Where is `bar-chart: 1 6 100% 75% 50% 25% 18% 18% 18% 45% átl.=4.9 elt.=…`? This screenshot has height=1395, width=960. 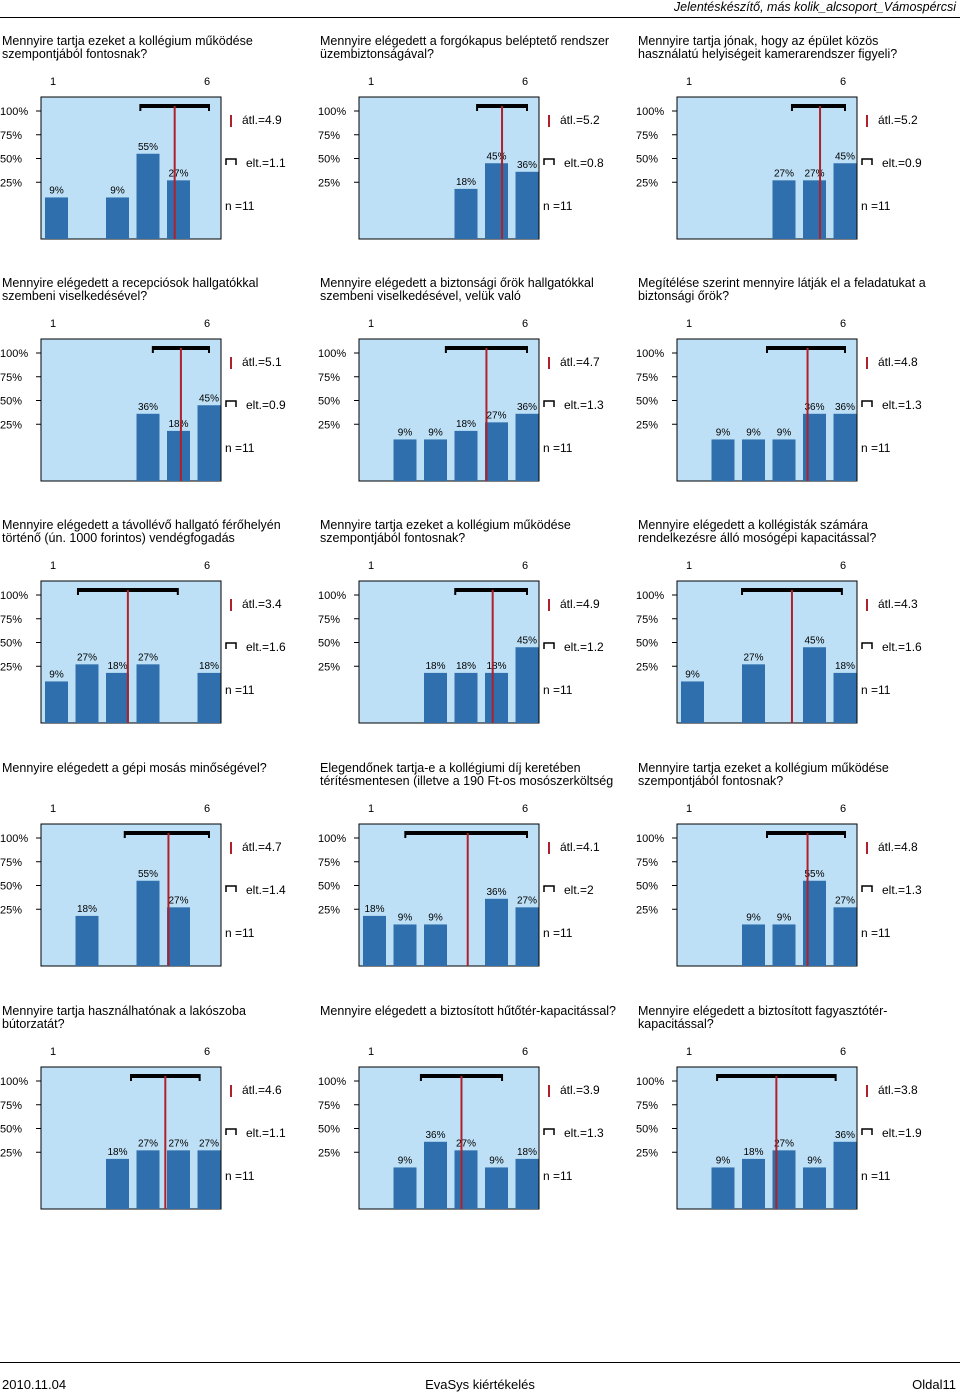 bar-chart: 1 6 100% 75% 50% 25% 18% 18% 18% 45% átl.=4.9 elt.=… is located at coordinates (461, 642).